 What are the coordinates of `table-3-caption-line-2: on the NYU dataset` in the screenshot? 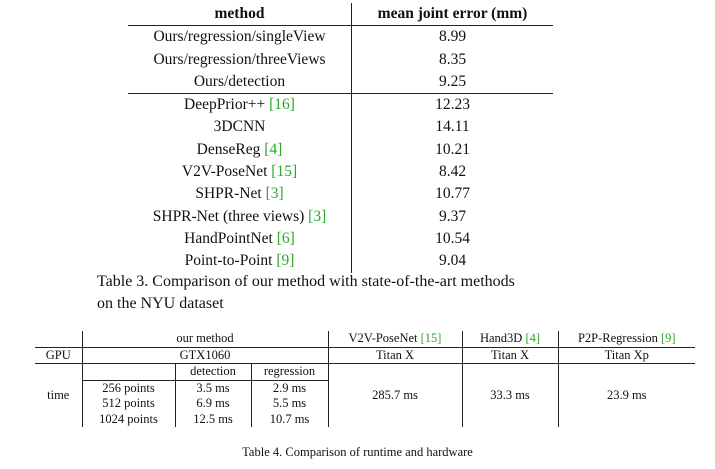 It's located at (160, 303).